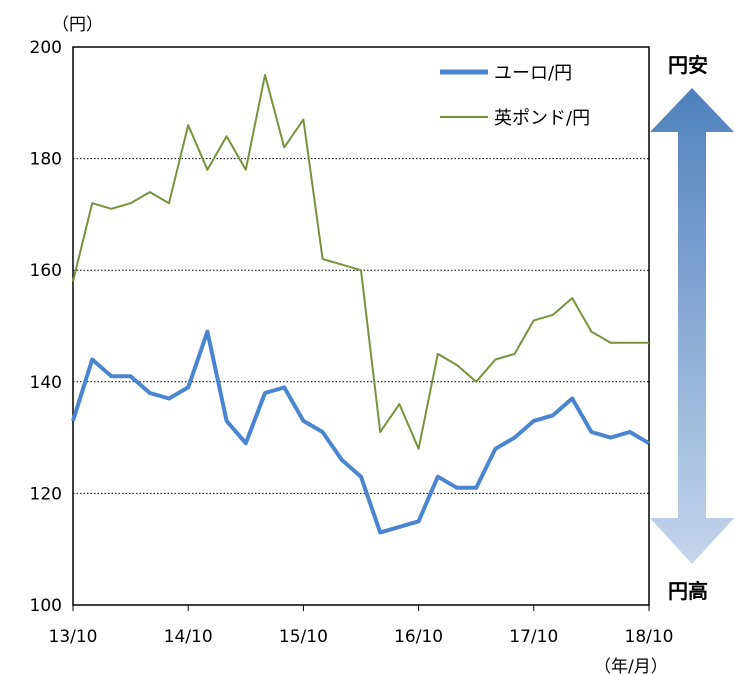 The image size is (734, 675). I want to click on legend-label-pound: 英ポンド/円, so click(542, 118).